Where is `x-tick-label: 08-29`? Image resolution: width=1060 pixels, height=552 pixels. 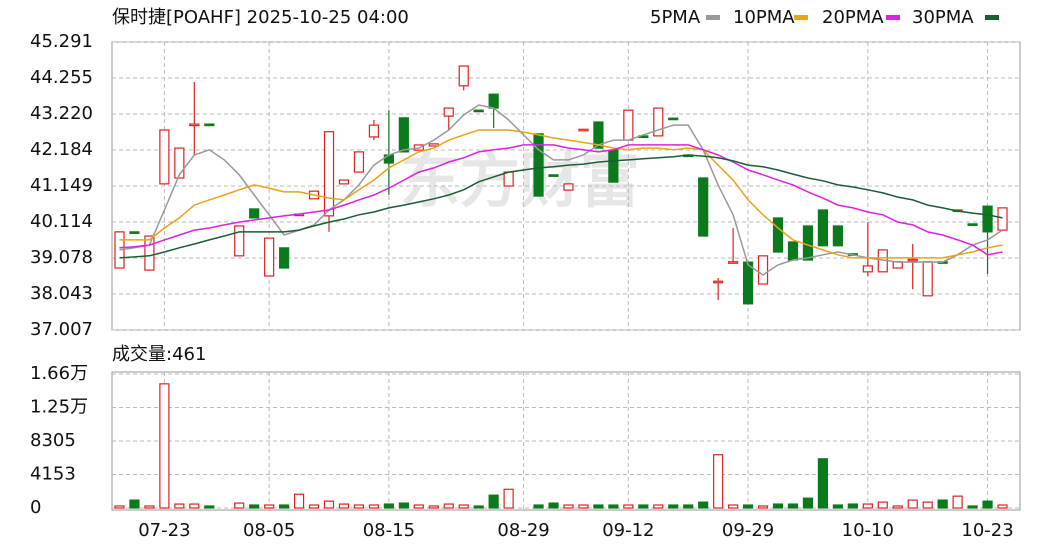 x-tick-label: 08-29 is located at coordinates (523, 530).